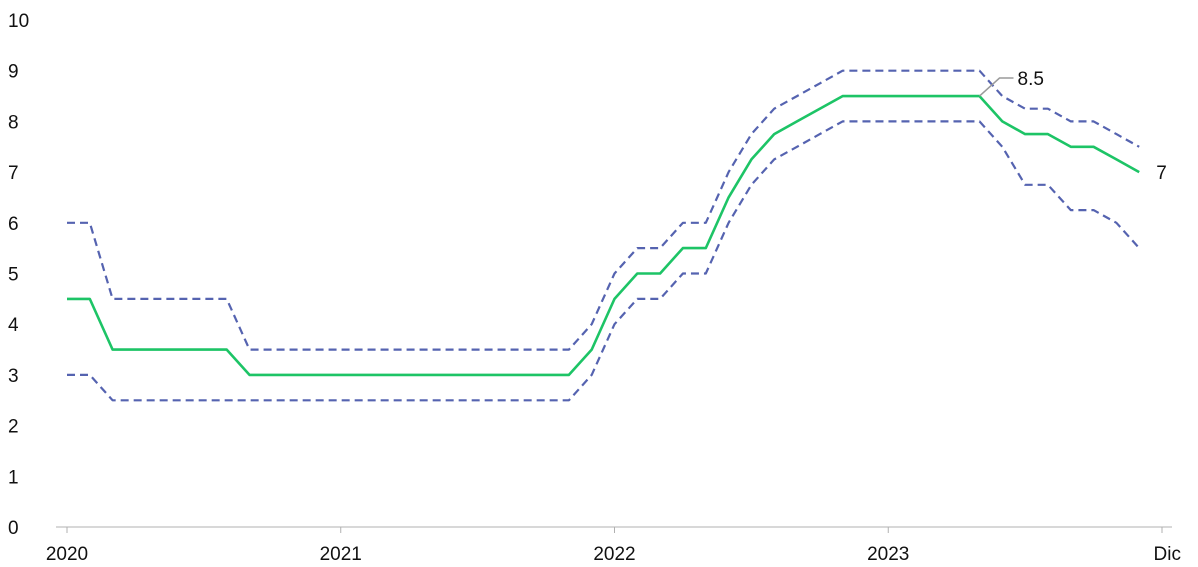 The width and height of the screenshot is (1198, 567). What do you see at coordinates (1161, 173) in the screenshot?
I see `annotation-label: 7` at bounding box center [1161, 173].